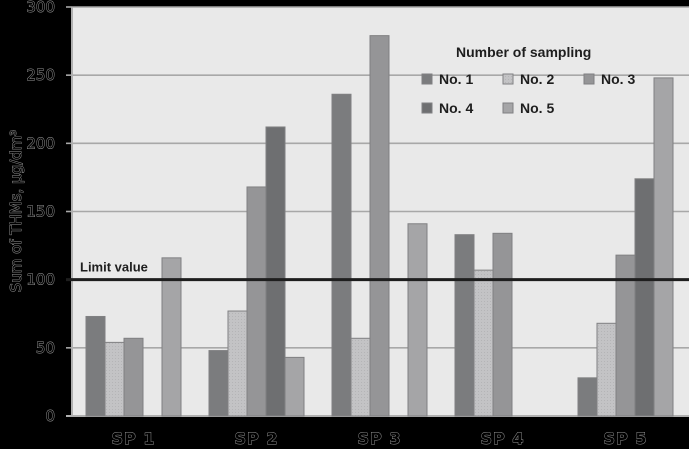  I want to click on bar-sp2-no2, so click(237, 363).